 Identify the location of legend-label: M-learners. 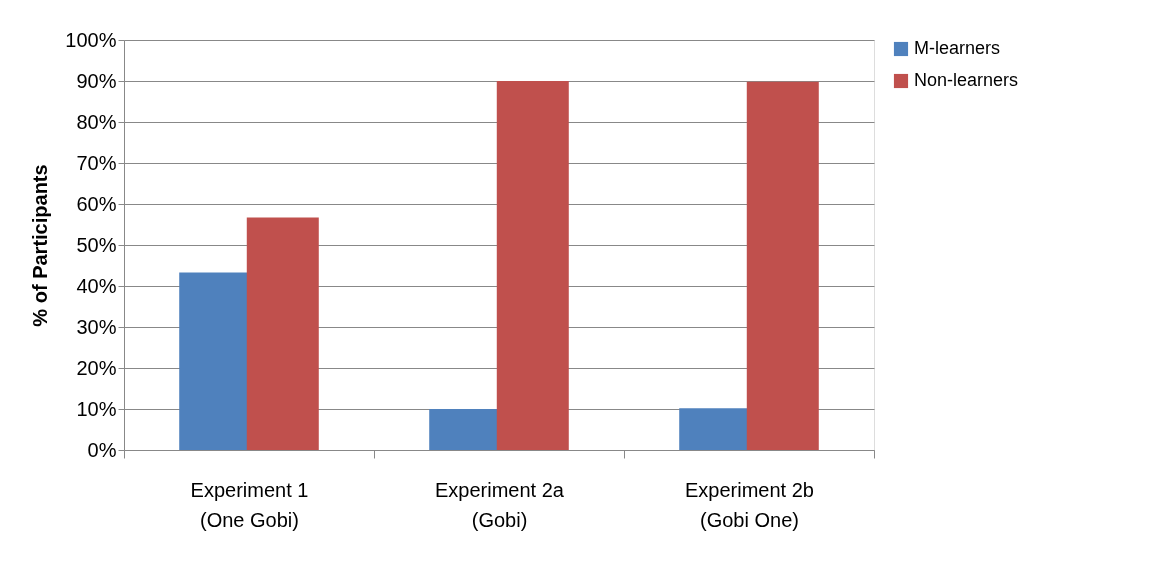
(957, 48).